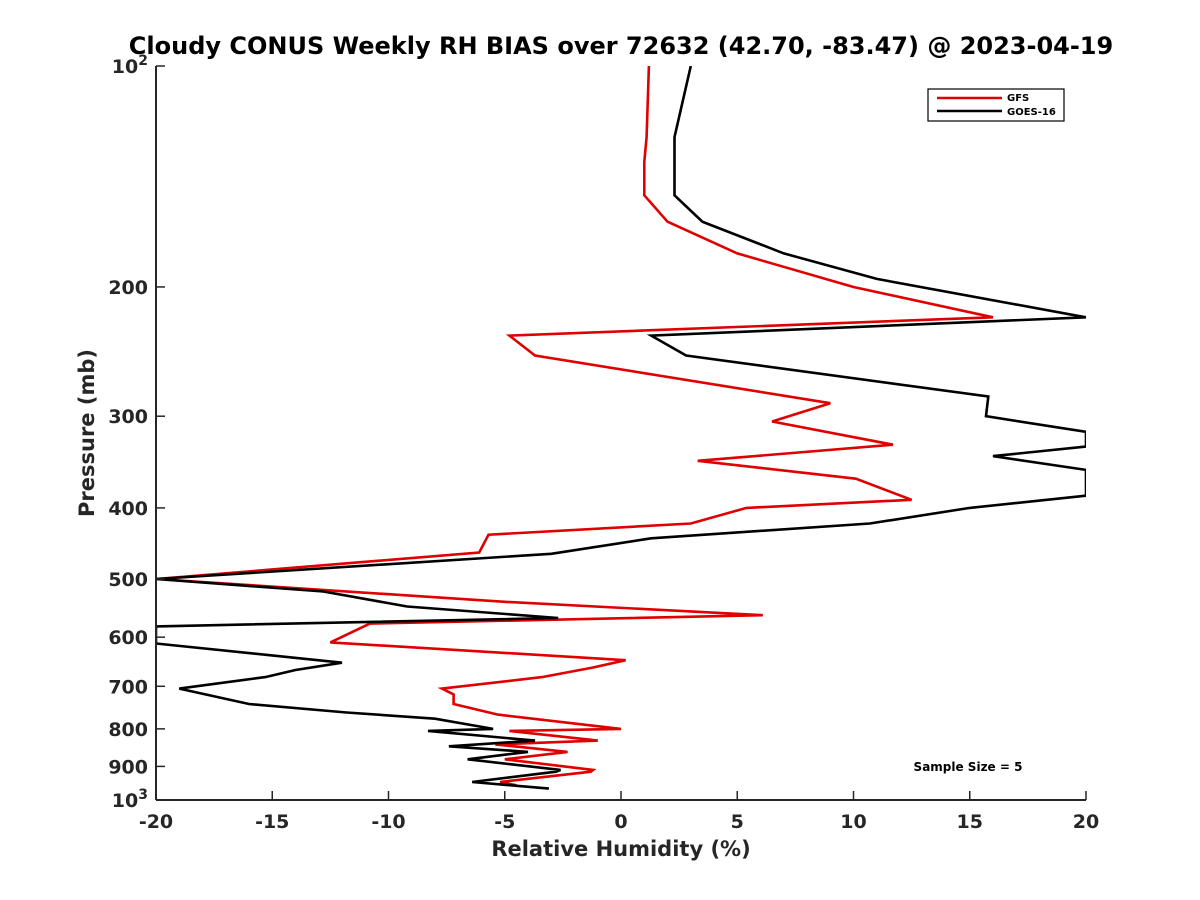  What do you see at coordinates (136, 432) in the screenshot?
I see `y-axis-ticks: 10² 200 300 400 500 600 700 800 900 10³` at bounding box center [136, 432].